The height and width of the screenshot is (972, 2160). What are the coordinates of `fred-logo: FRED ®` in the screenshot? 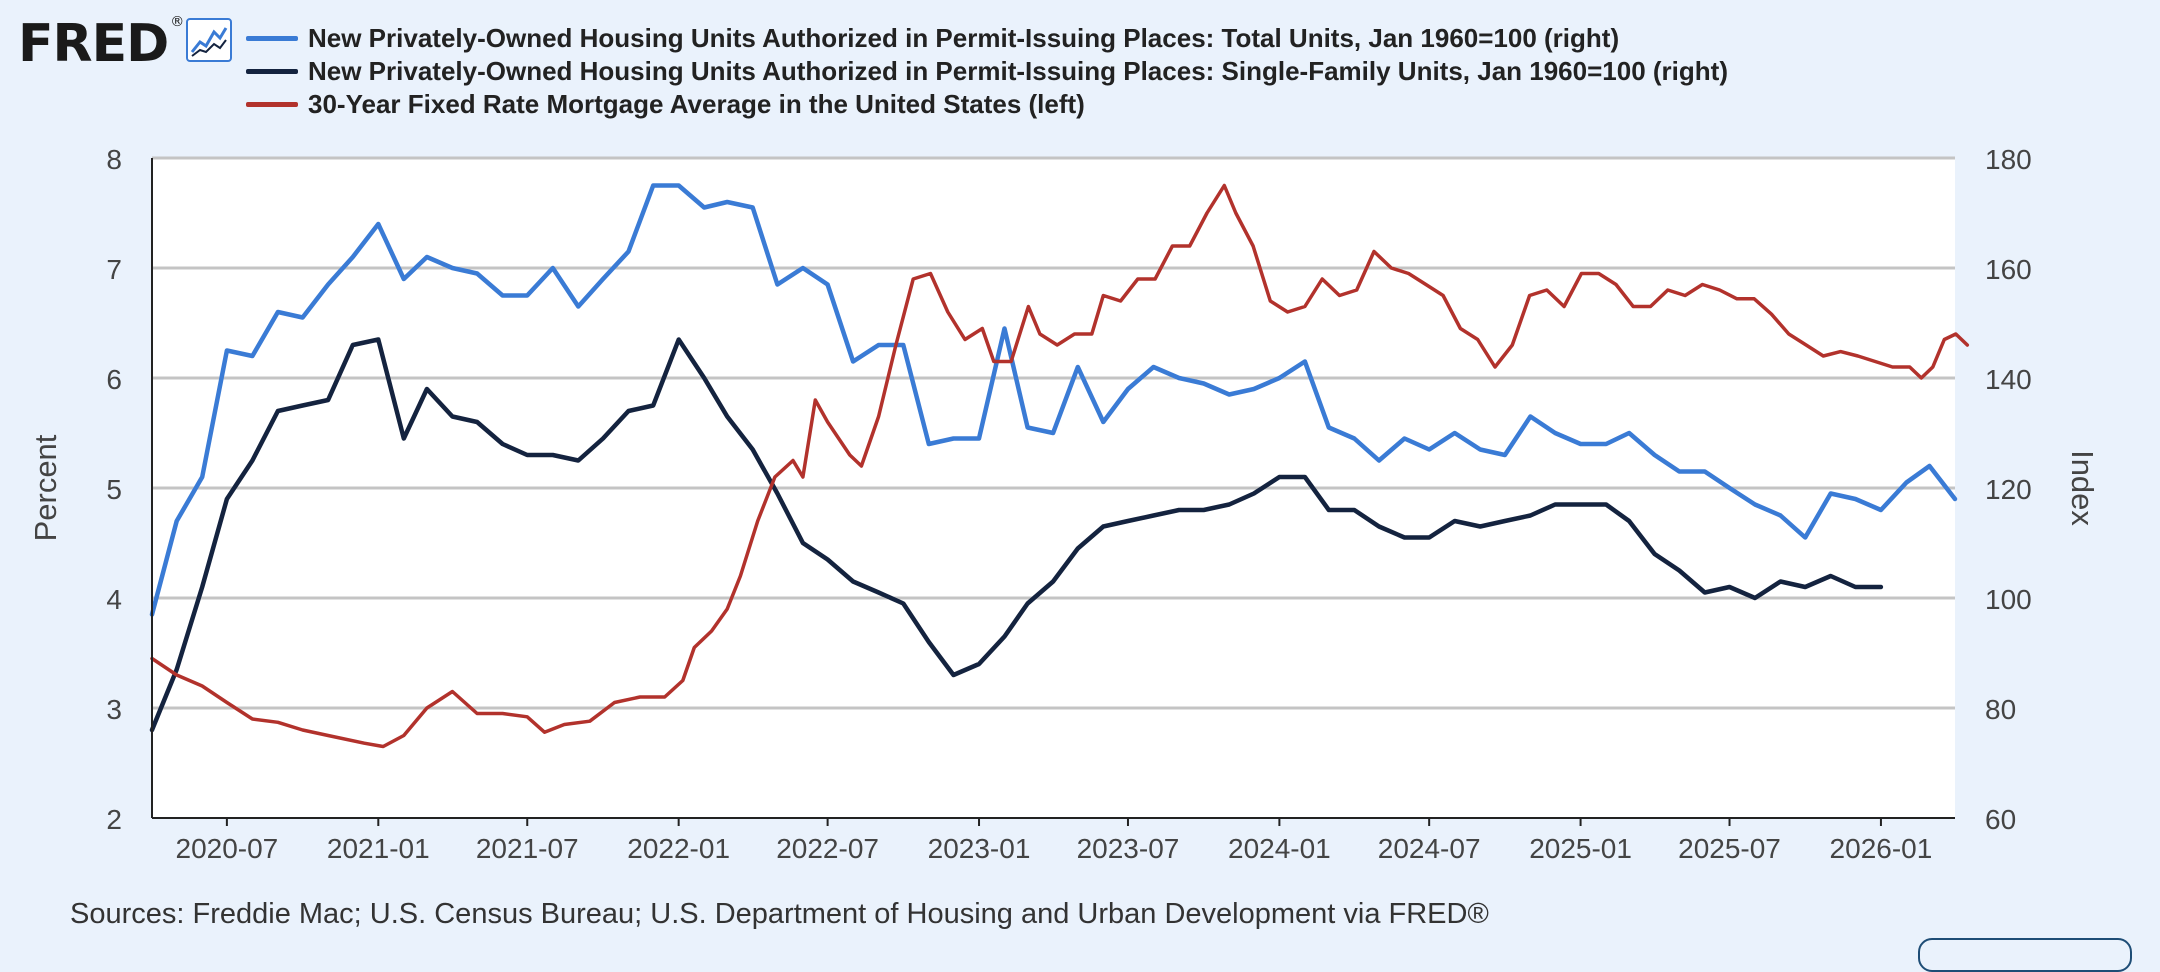 It's located at (101, 44).